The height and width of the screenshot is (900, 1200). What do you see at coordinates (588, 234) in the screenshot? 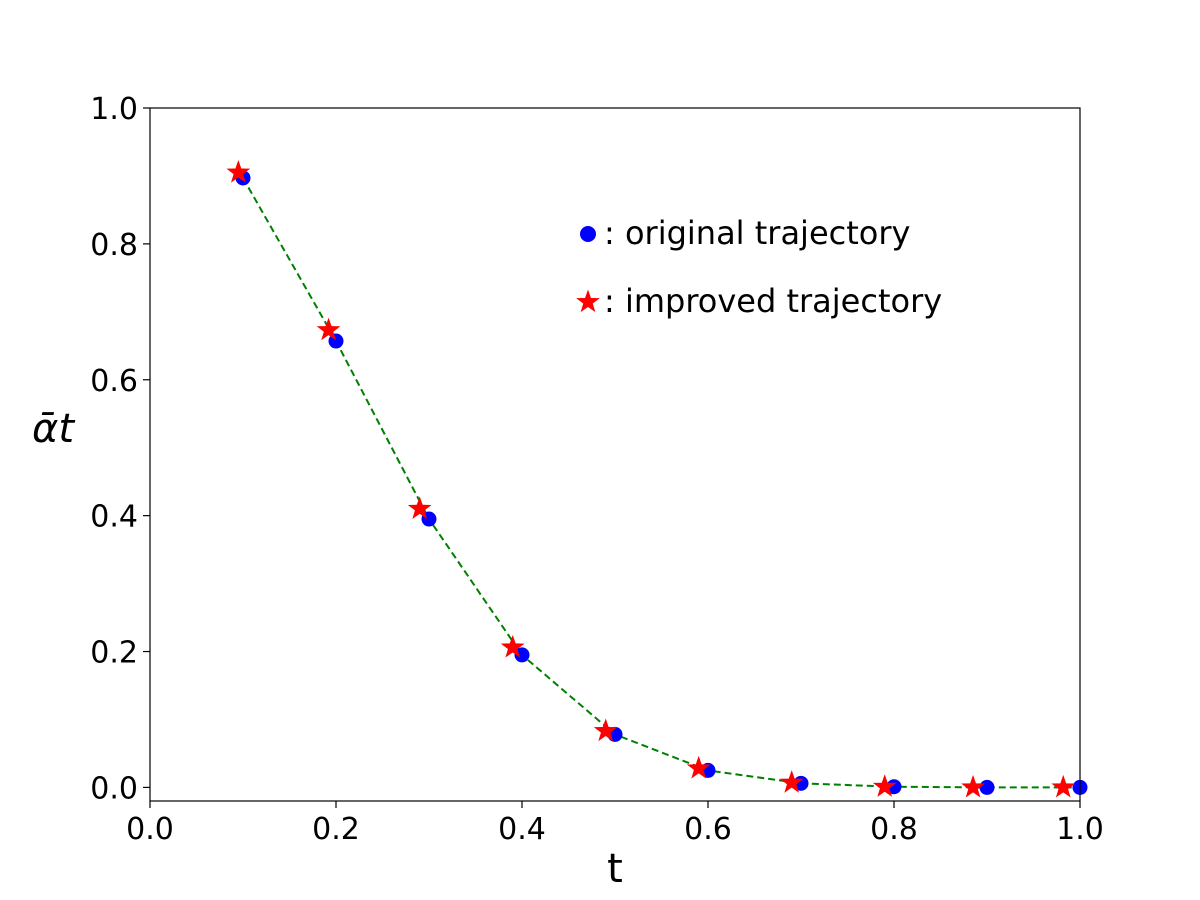
I see `legend-marker-circle` at bounding box center [588, 234].